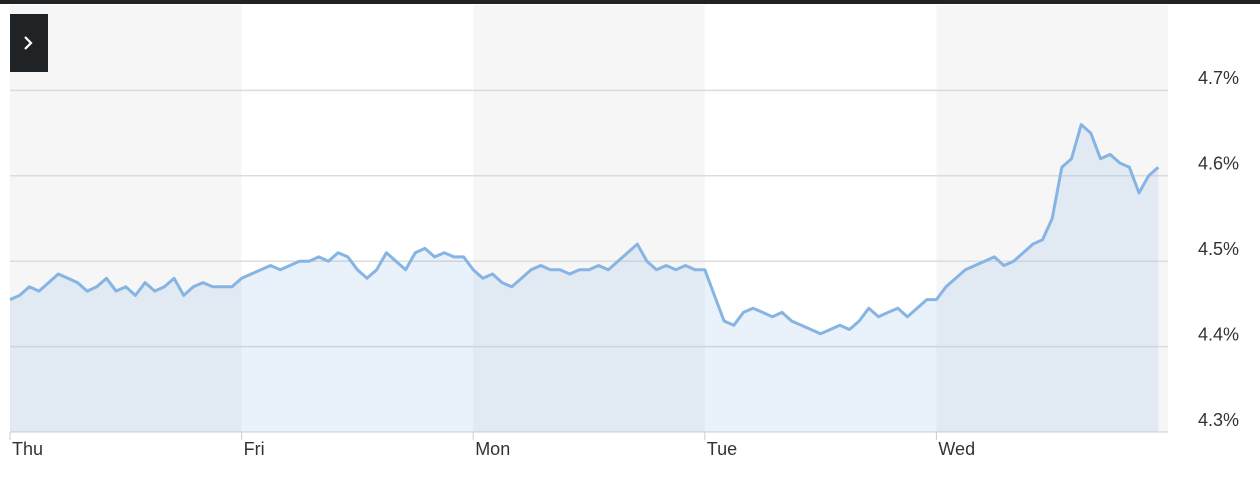  Describe the element at coordinates (27, 449) in the screenshot. I see `x-tick-label: Thu` at that location.